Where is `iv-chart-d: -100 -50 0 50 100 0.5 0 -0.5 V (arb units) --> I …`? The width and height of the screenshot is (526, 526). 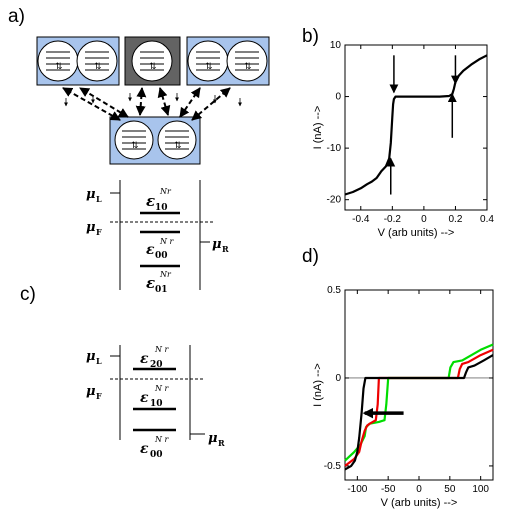
iv-chart-d: -100 -50 0 50 100 0.5 0 -0.5 V (arb units) --> I … is located at coordinates (403, 397).